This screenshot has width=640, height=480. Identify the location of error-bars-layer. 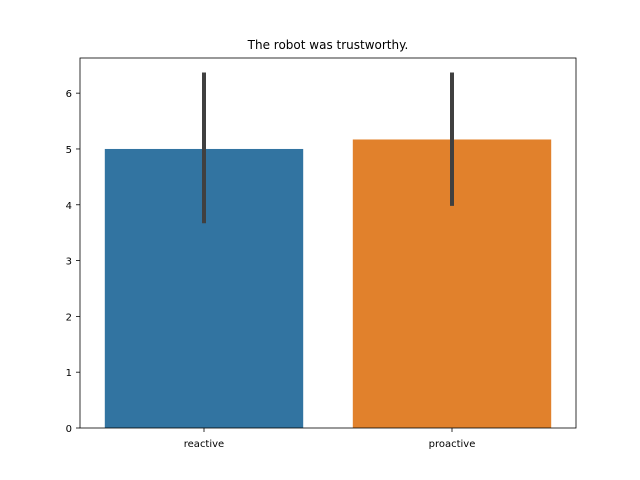
(328, 148).